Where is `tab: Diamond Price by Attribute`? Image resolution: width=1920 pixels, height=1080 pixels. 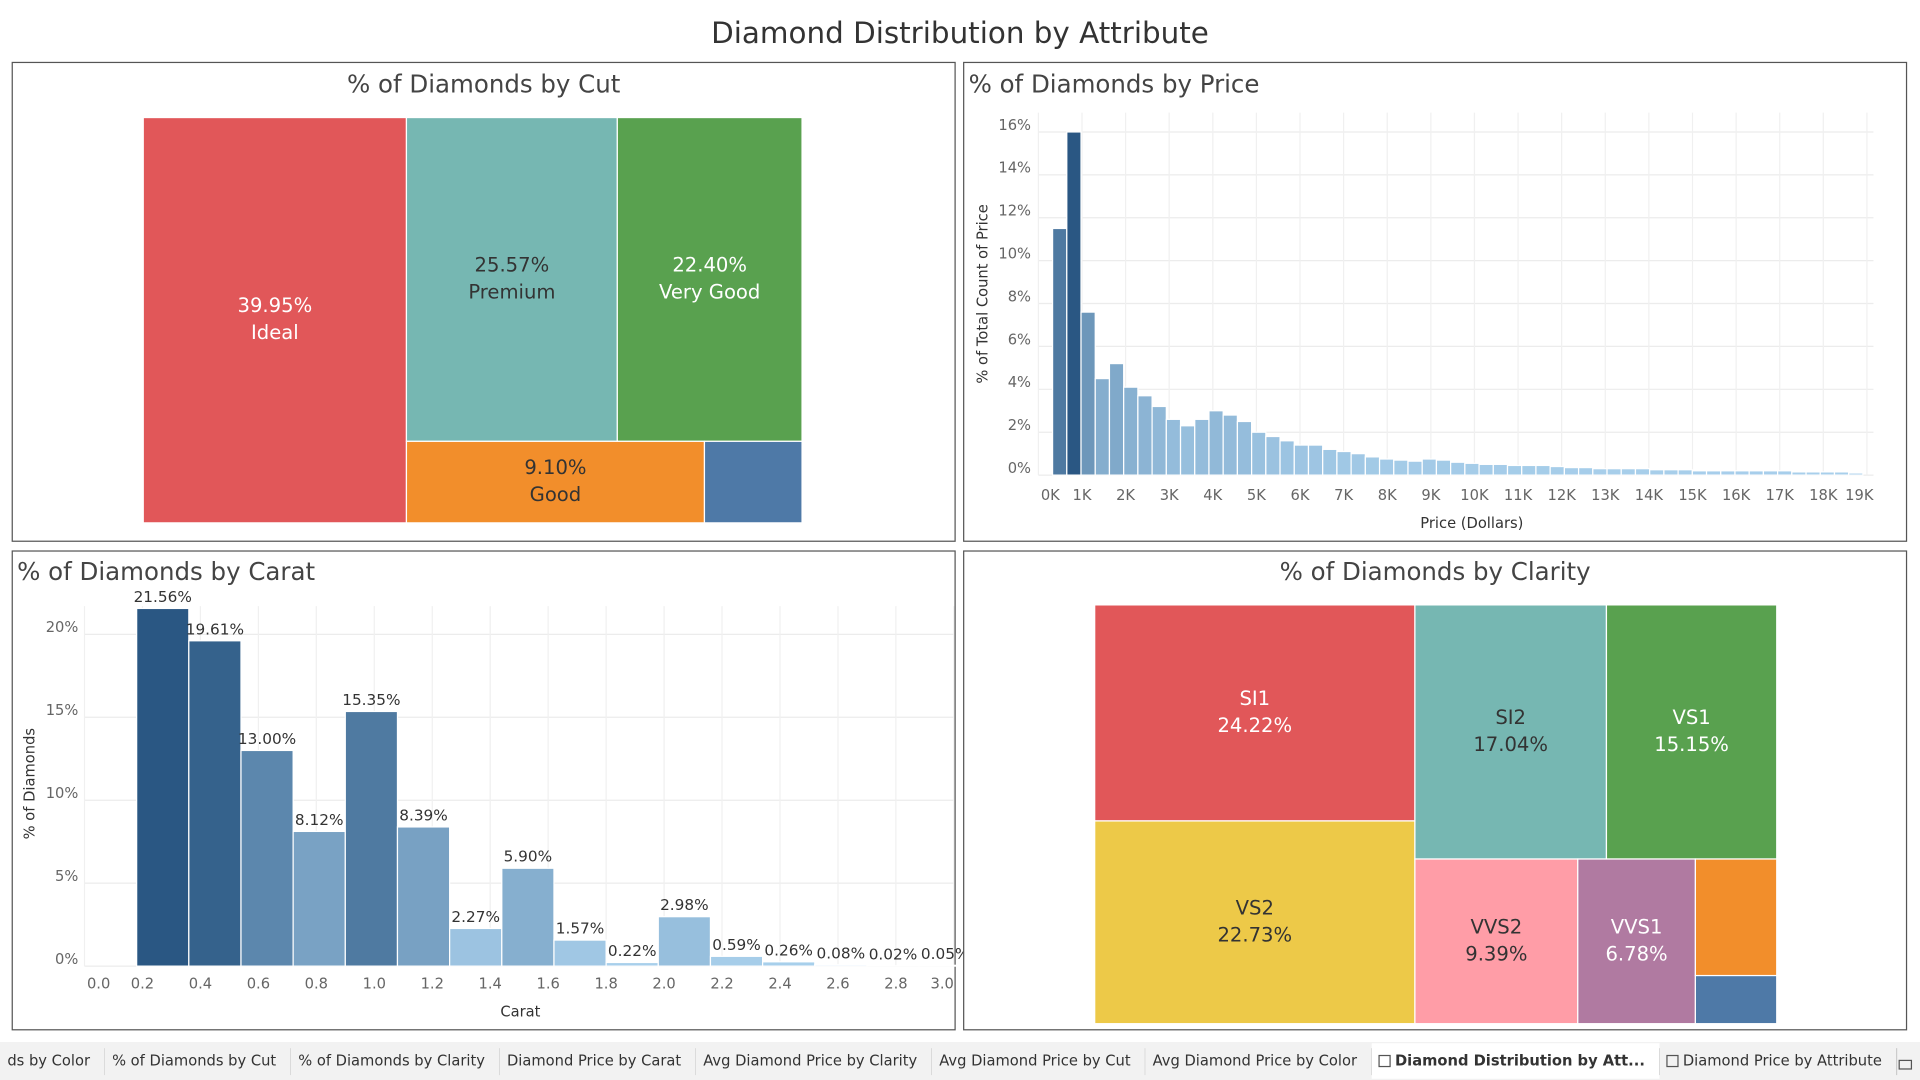 tab: Diamond Price by Attribute is located at coordinates (1778, 1061).